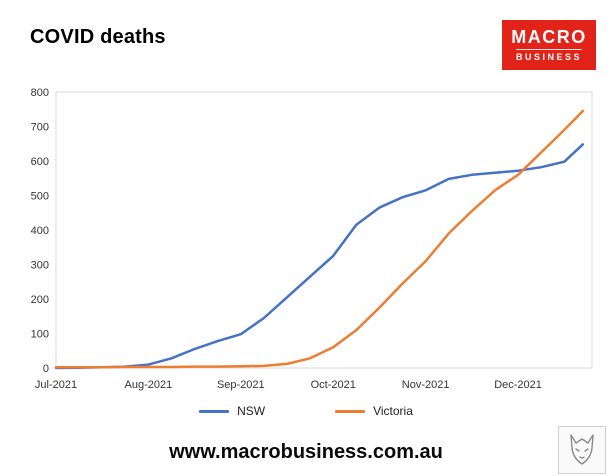 The width and height of the screenshot is (612, 476). I want to click on y-tick-label: 200, so click(40, 300).